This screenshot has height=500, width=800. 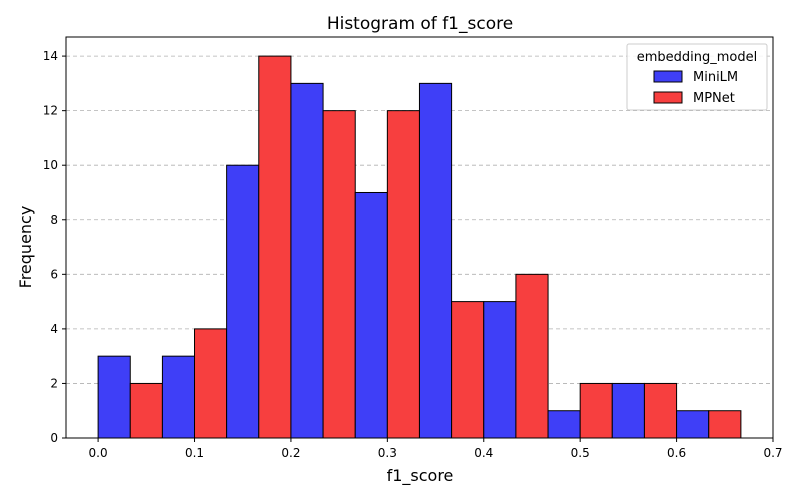 What do you see at coordinates (772, 453) in the screenshot?
I see `x-tick-label: 0.7` at bounding box center [772, 453].